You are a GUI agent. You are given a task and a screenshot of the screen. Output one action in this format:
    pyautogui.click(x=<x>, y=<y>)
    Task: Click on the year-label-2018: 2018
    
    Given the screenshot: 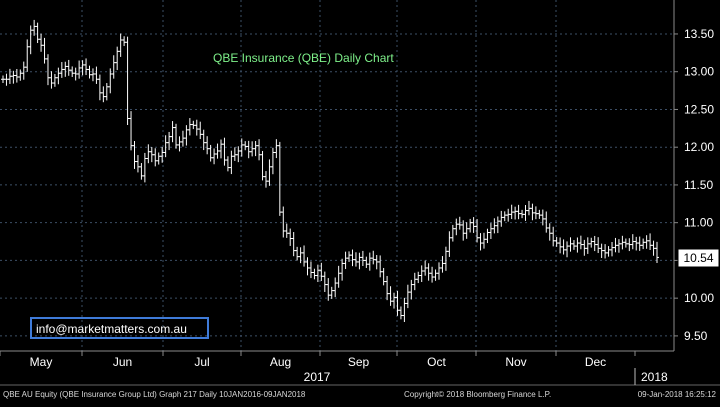 What is the action you would take?
    pyautogui.click(x=654, y=377)
    